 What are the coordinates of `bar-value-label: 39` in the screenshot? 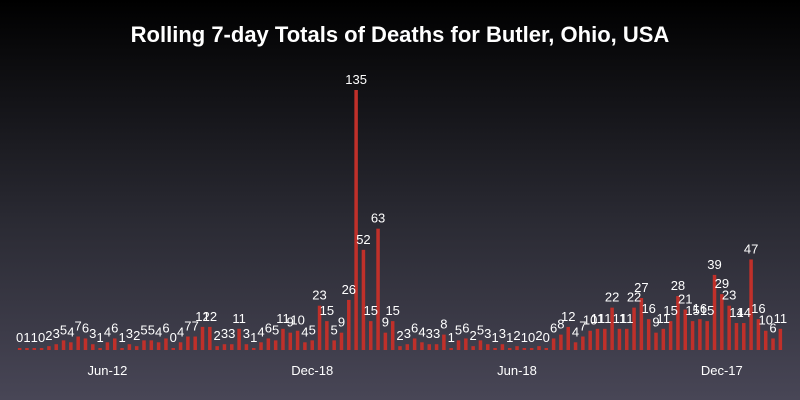 It's located at (714, 264).